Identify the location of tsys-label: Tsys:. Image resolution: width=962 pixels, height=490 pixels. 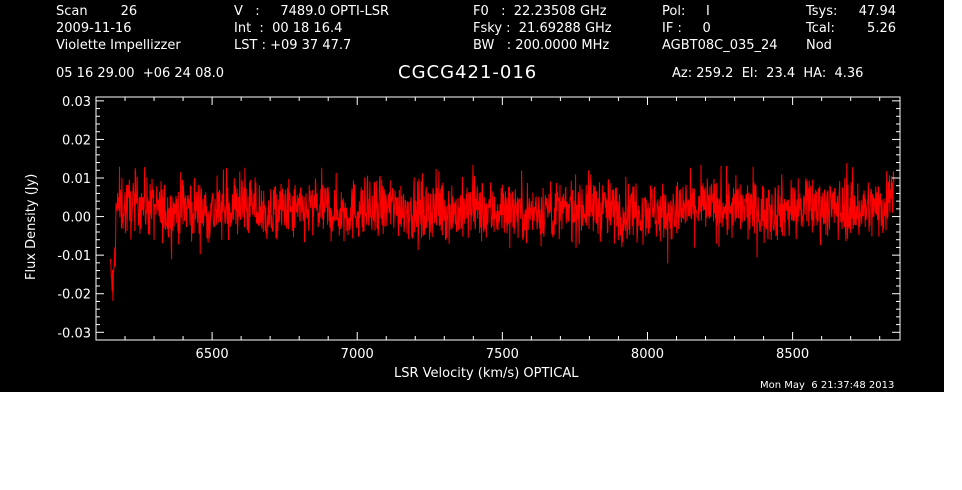
(822, 11).